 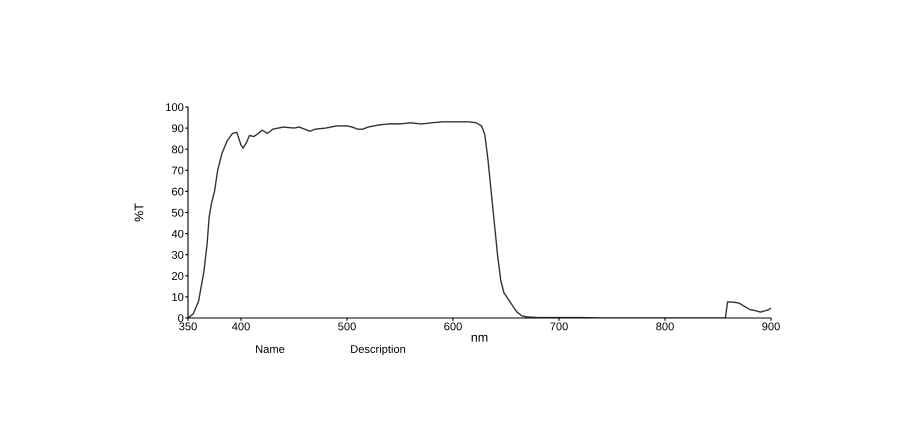 I want to click on x-tick-label: 600, so click(x=453, y=326).